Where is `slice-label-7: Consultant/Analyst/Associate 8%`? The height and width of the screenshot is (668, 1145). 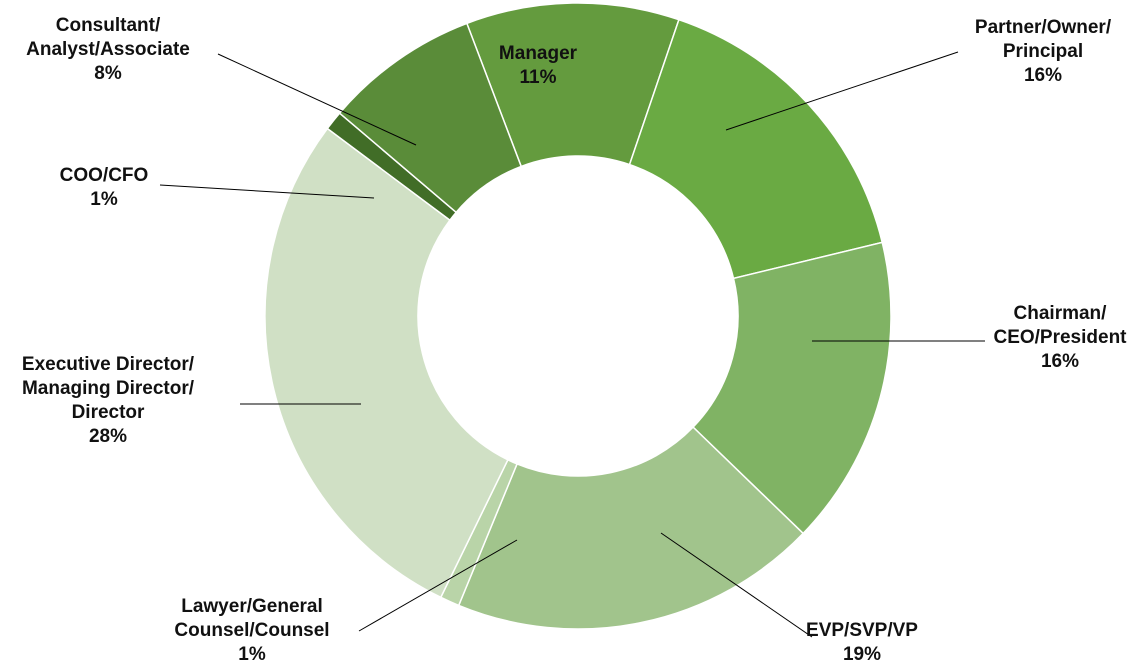
slice-label-7: Consultant/Analyst/Associate 8% is located at coordinates (108, 49).